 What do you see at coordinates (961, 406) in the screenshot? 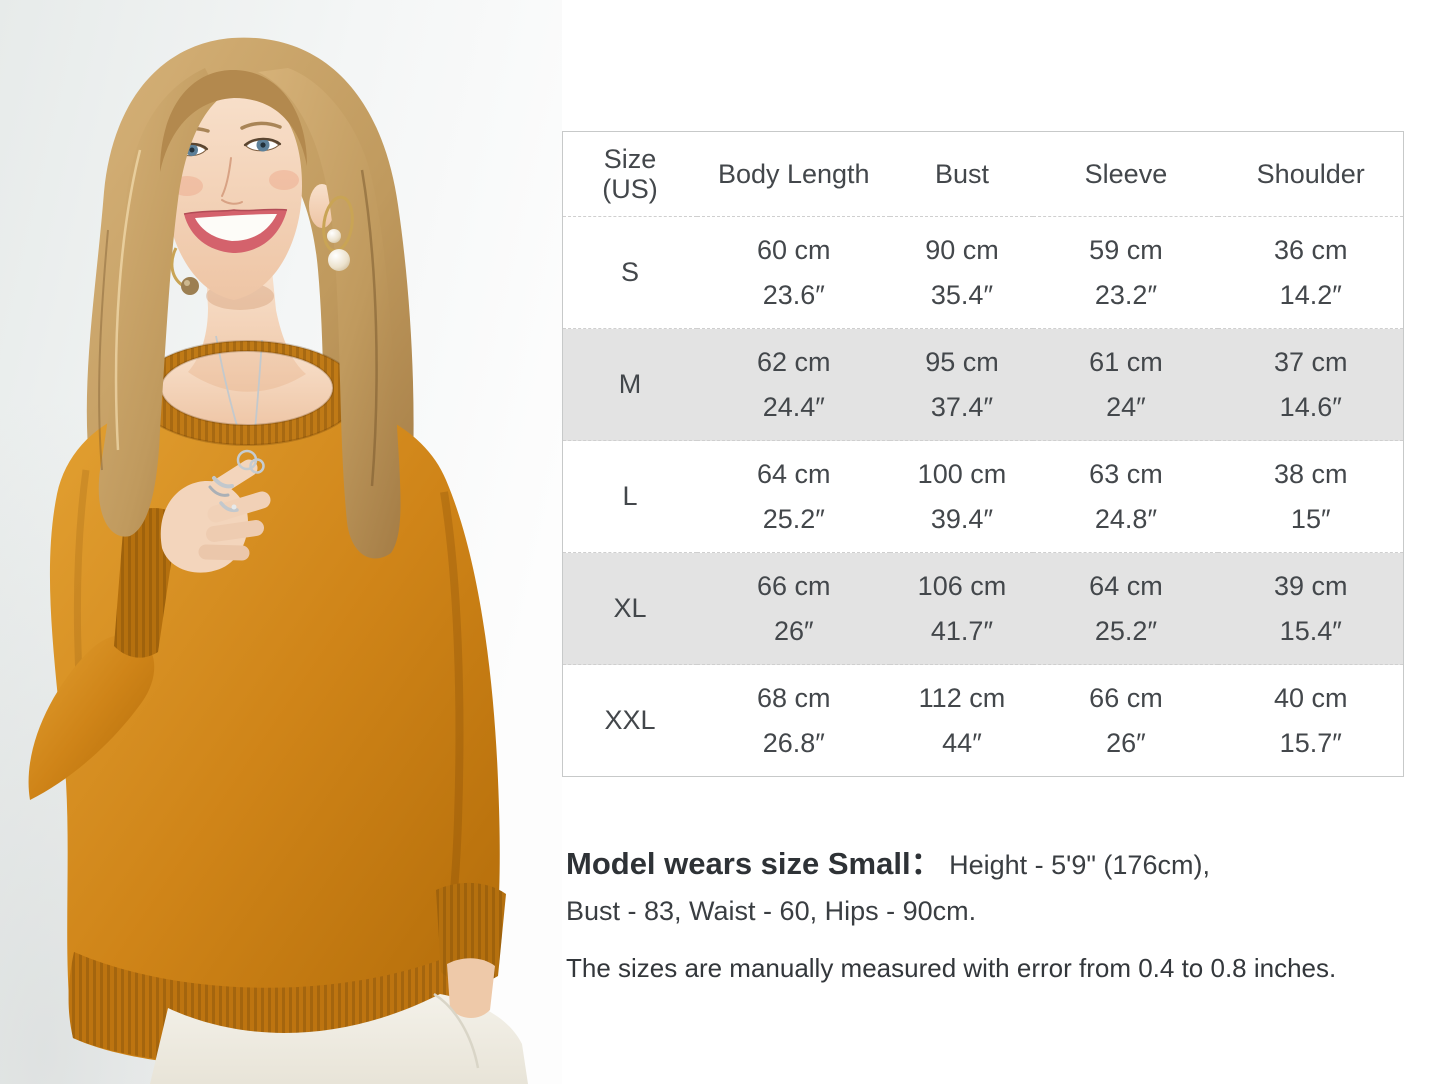
I see `value-inch: 37.4″` at bounding box center [961, 406].